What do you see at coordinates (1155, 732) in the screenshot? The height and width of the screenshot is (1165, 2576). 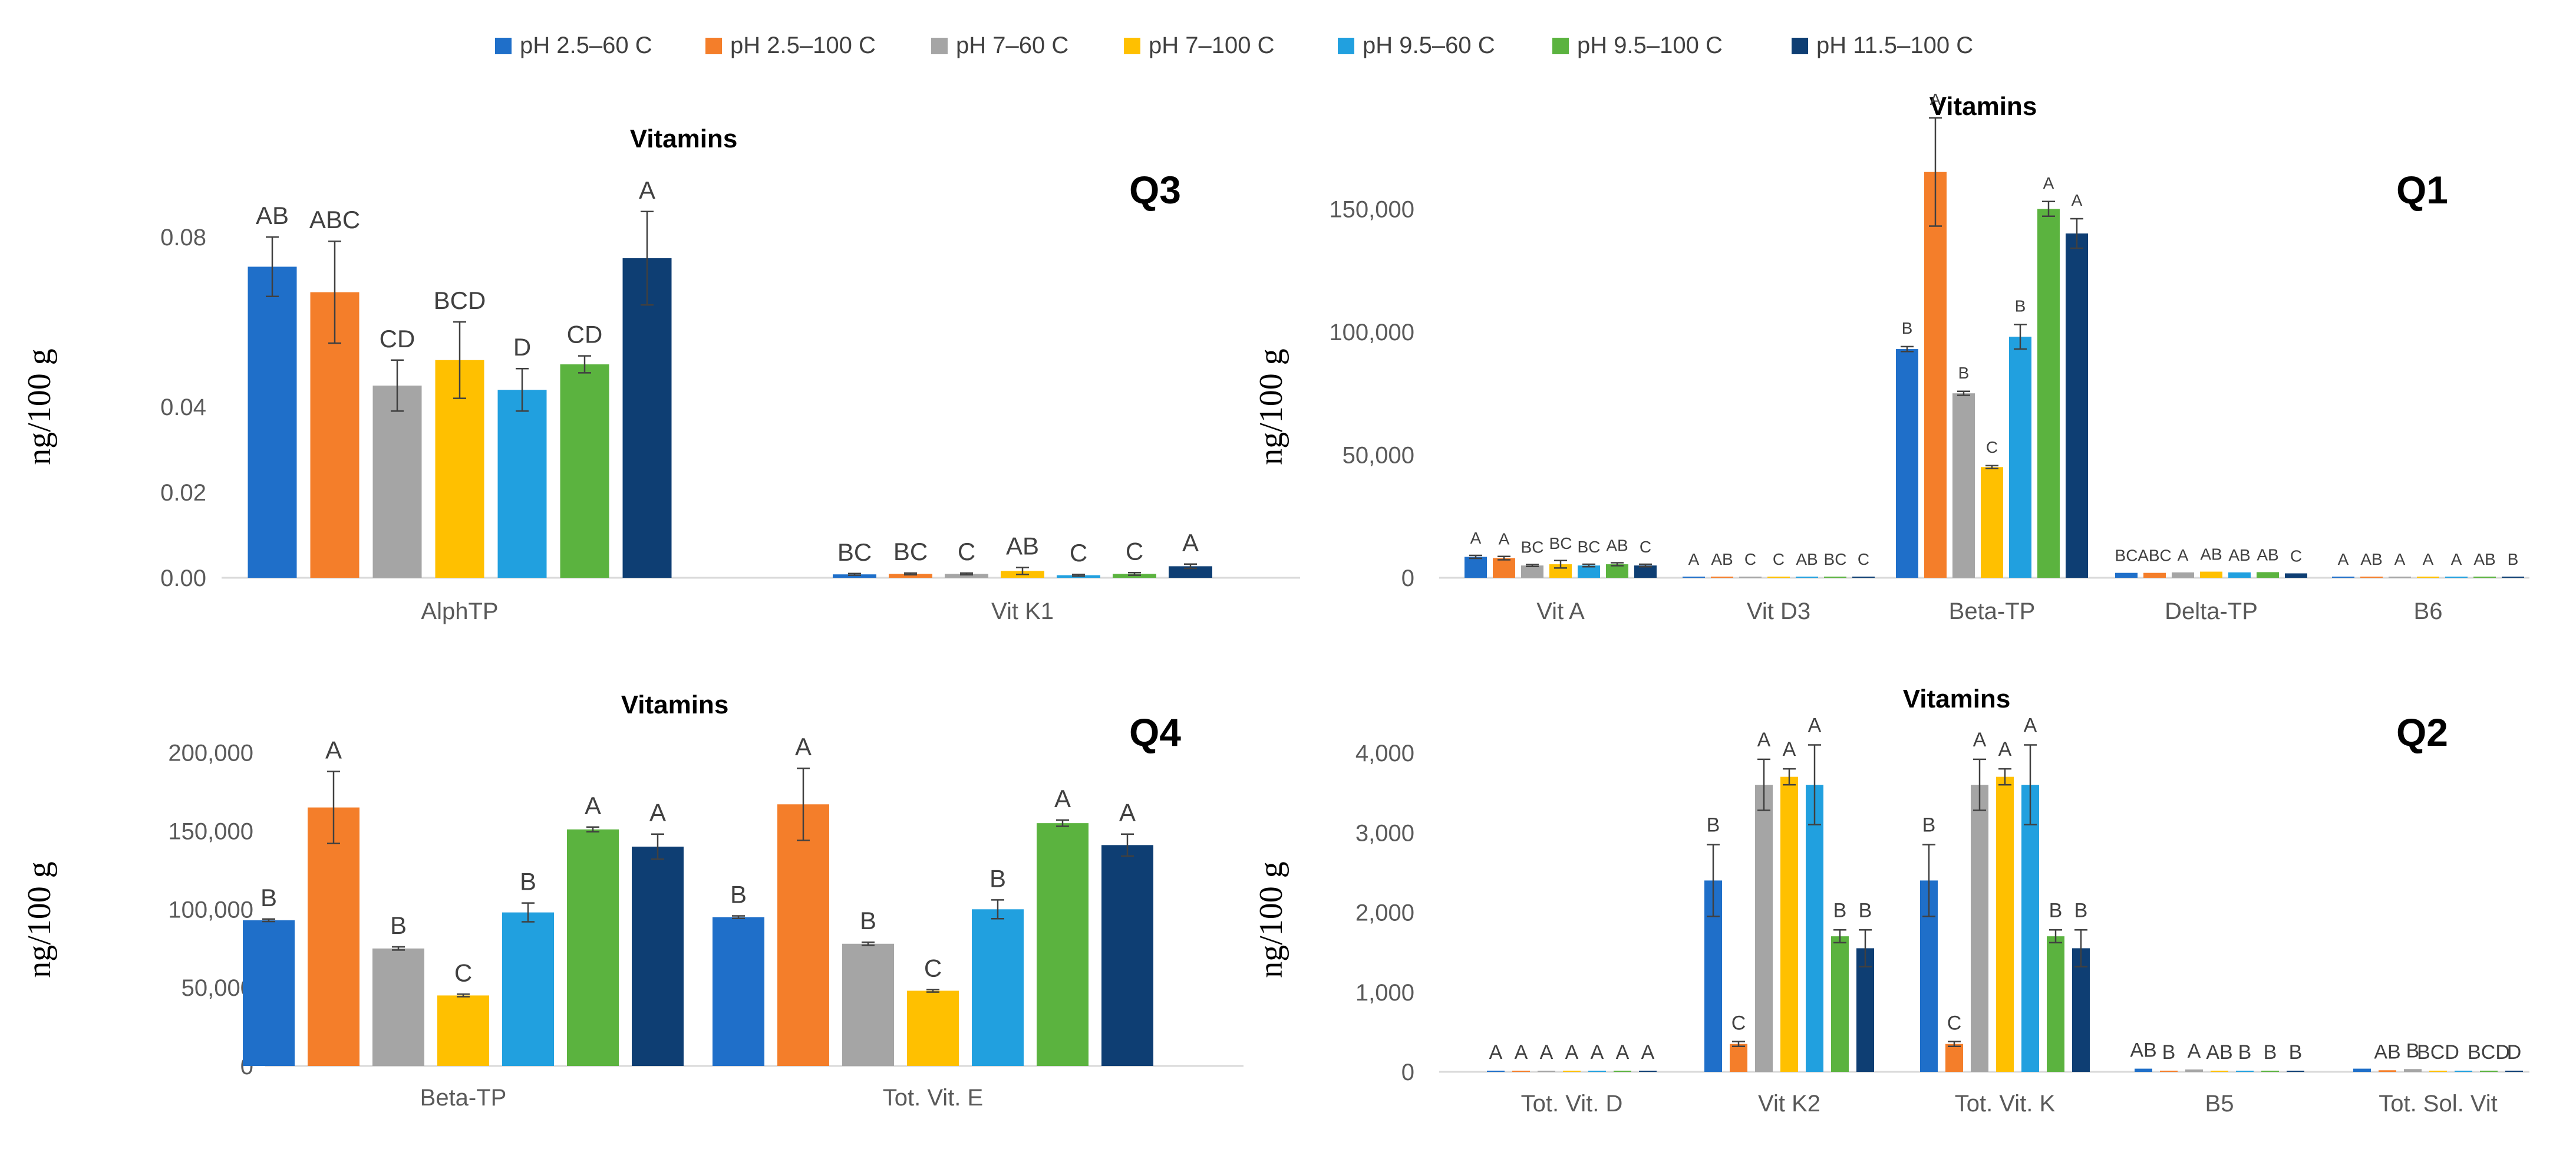 I see `panel-label: Q4` at bounding box center [1155, 732].